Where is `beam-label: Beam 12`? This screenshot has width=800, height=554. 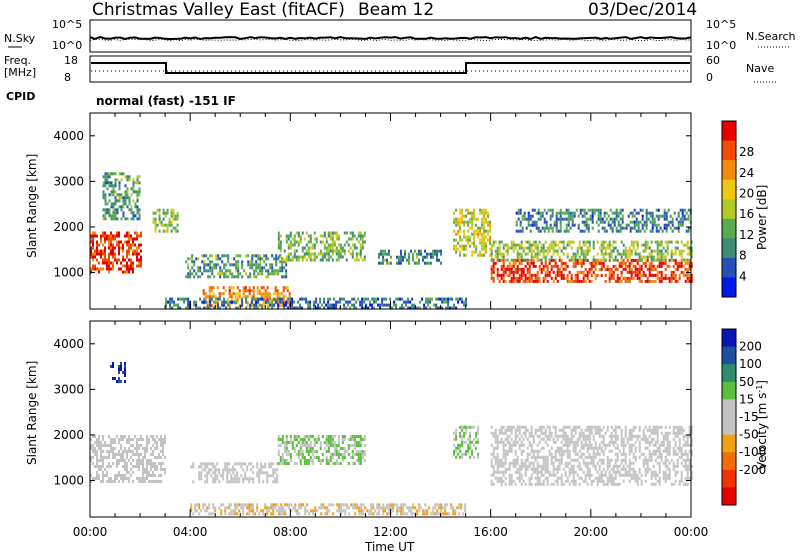
beam-label: Beam 12 is located at coordinates (396, 10).